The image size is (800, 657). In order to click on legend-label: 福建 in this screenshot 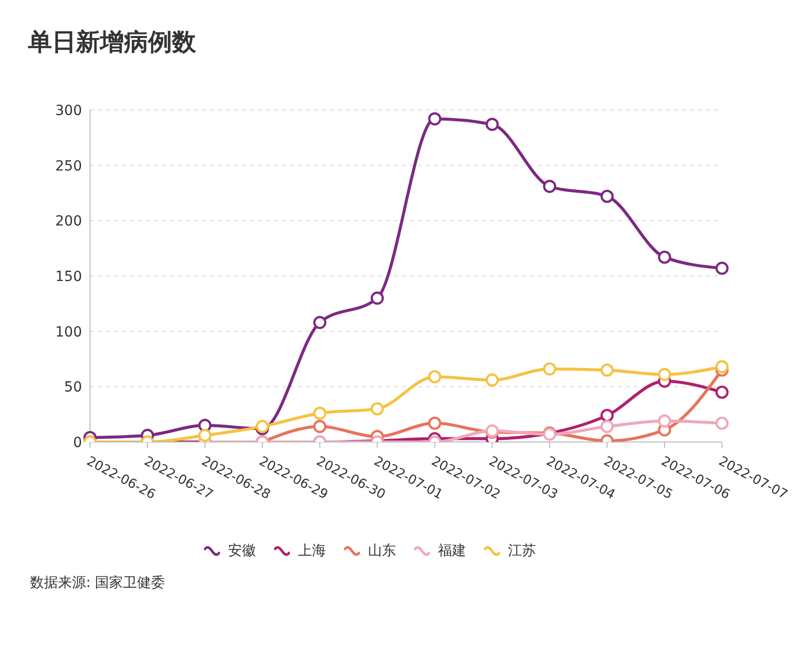, I will do `click(452, 551)`.